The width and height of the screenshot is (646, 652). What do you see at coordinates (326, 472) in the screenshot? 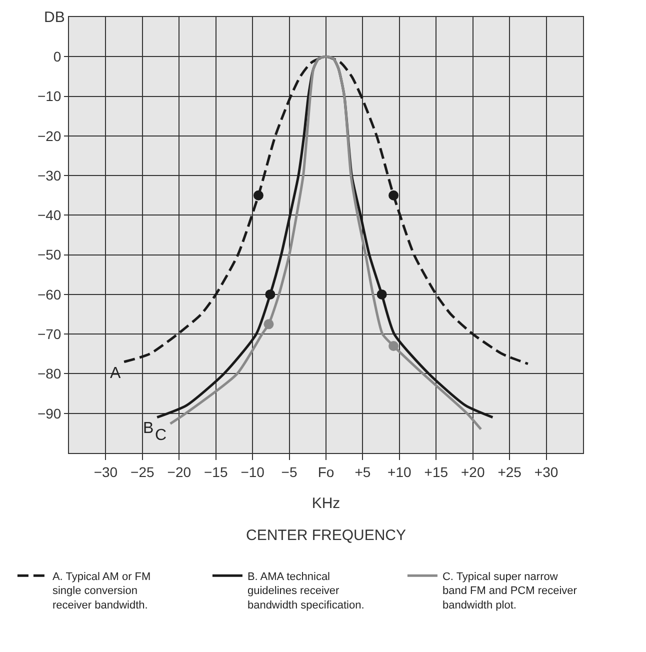
I see `x-tick-label: Fo` at bounding box center [326, 472].